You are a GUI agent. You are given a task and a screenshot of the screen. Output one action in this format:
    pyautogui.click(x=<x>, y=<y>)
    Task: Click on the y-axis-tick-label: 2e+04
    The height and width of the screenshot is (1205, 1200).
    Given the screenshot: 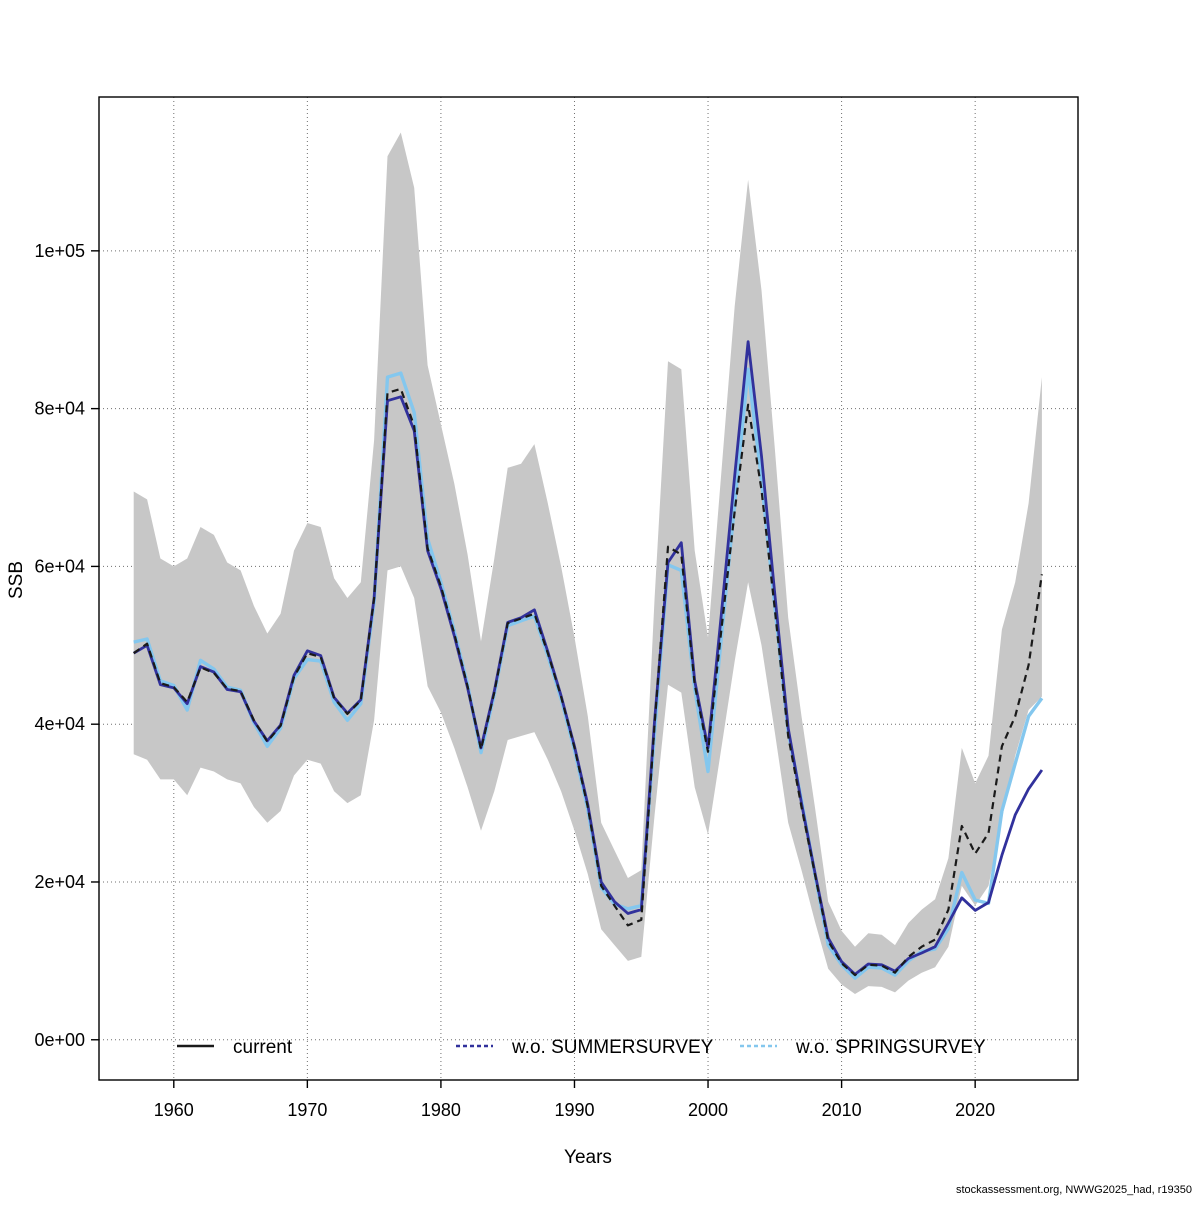 What is the action you would take?
    pyautogui.click(x=59, y=882)
    